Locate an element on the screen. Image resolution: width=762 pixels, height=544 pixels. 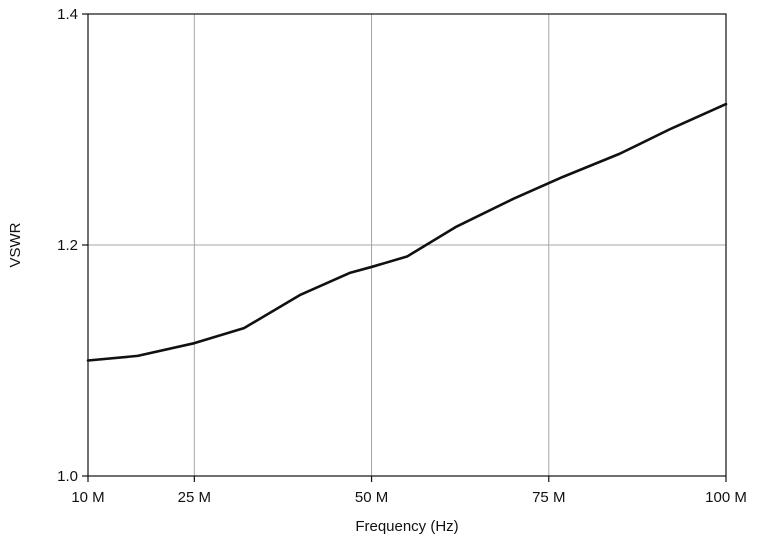
x-tick-label: 25 M is located at coordinates (194, 497).